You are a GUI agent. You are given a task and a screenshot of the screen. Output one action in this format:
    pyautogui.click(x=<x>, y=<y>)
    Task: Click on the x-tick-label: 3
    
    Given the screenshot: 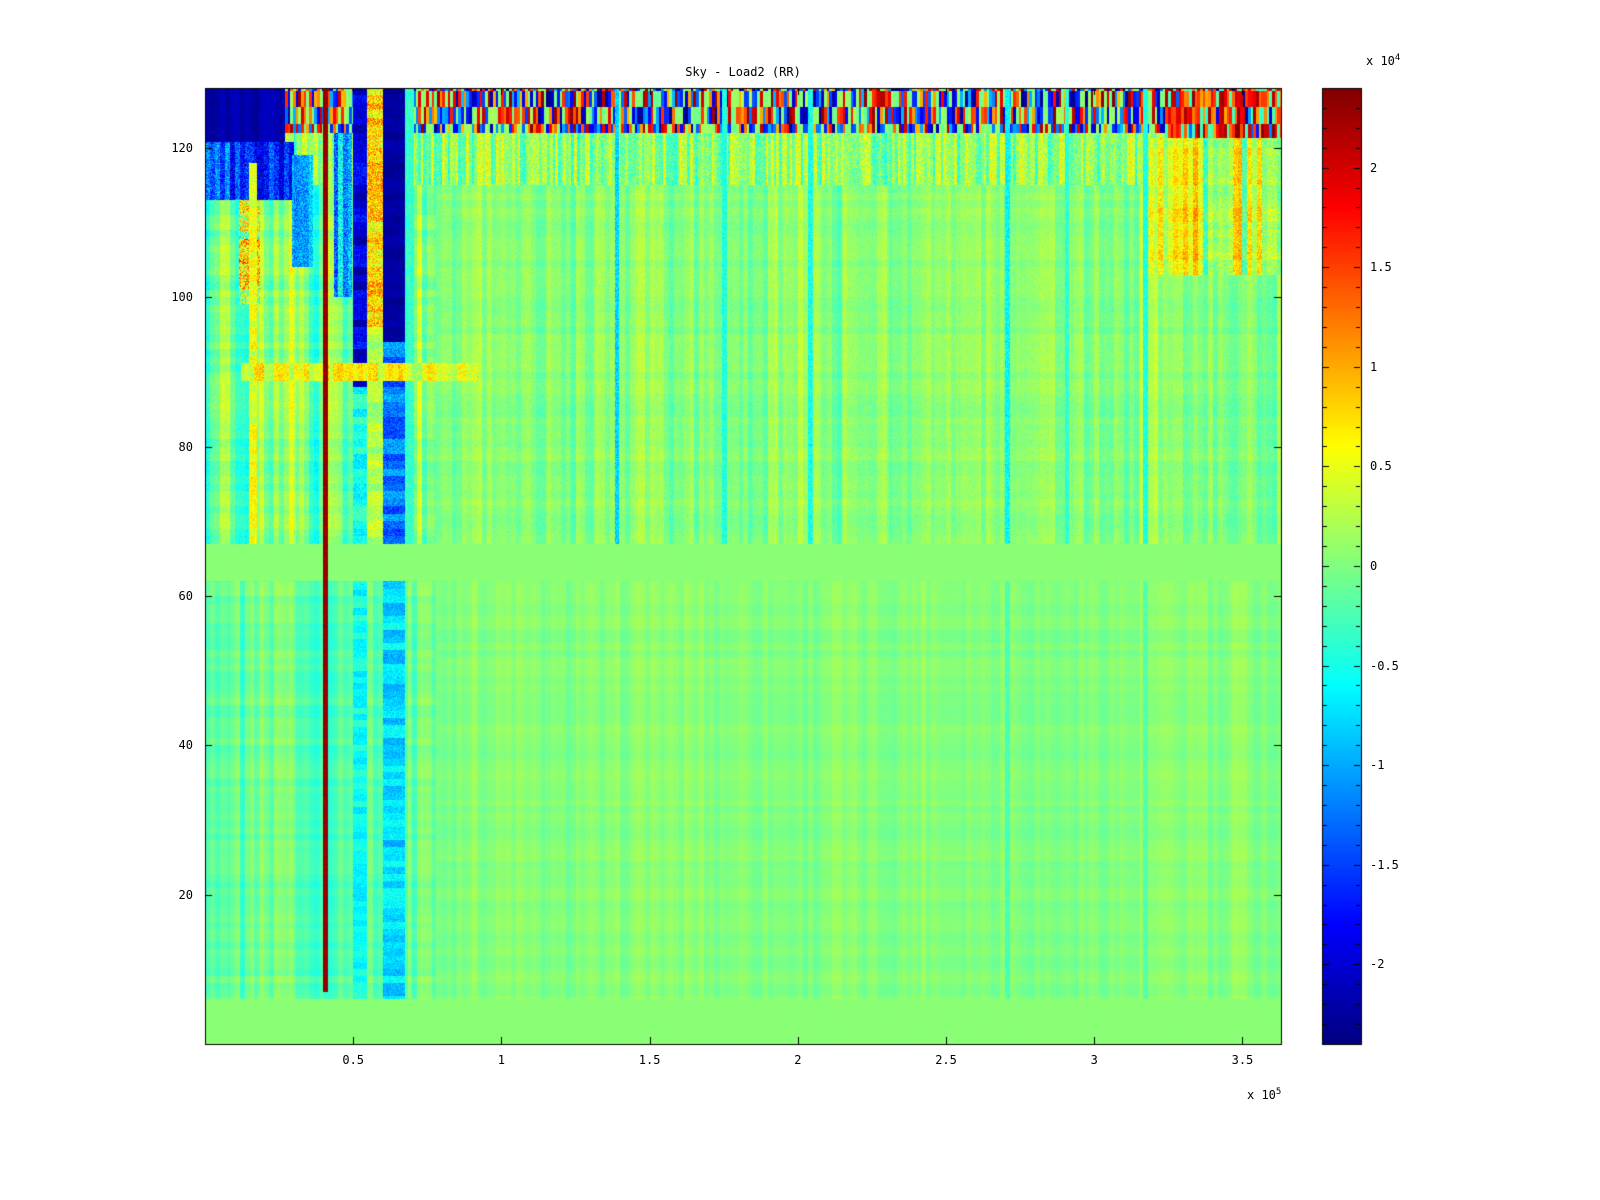 What is the action you would take?
    pyautogui.click(x=1094, y=1060)
    